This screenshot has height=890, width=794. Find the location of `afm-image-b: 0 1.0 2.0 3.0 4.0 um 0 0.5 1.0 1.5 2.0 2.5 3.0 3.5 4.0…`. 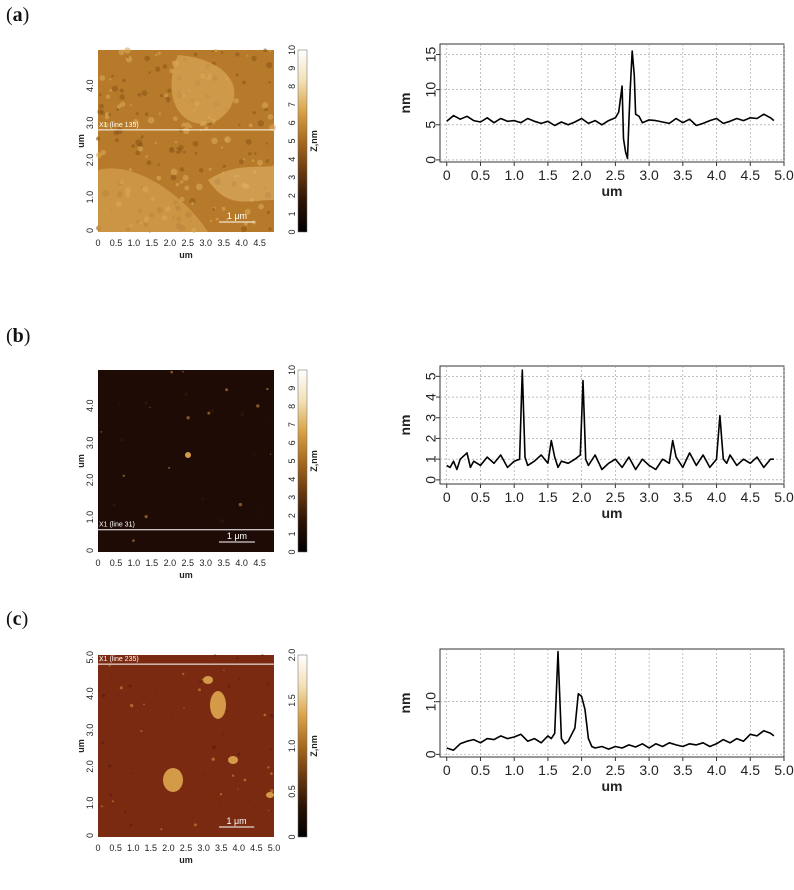

afm-image-b: 0 1.0 2.0 3.0 4.0 um 0 0.5 1.0 1.5 2.0 2.5 3.0 3.5 4.0… is located at coordinates (197, 472).